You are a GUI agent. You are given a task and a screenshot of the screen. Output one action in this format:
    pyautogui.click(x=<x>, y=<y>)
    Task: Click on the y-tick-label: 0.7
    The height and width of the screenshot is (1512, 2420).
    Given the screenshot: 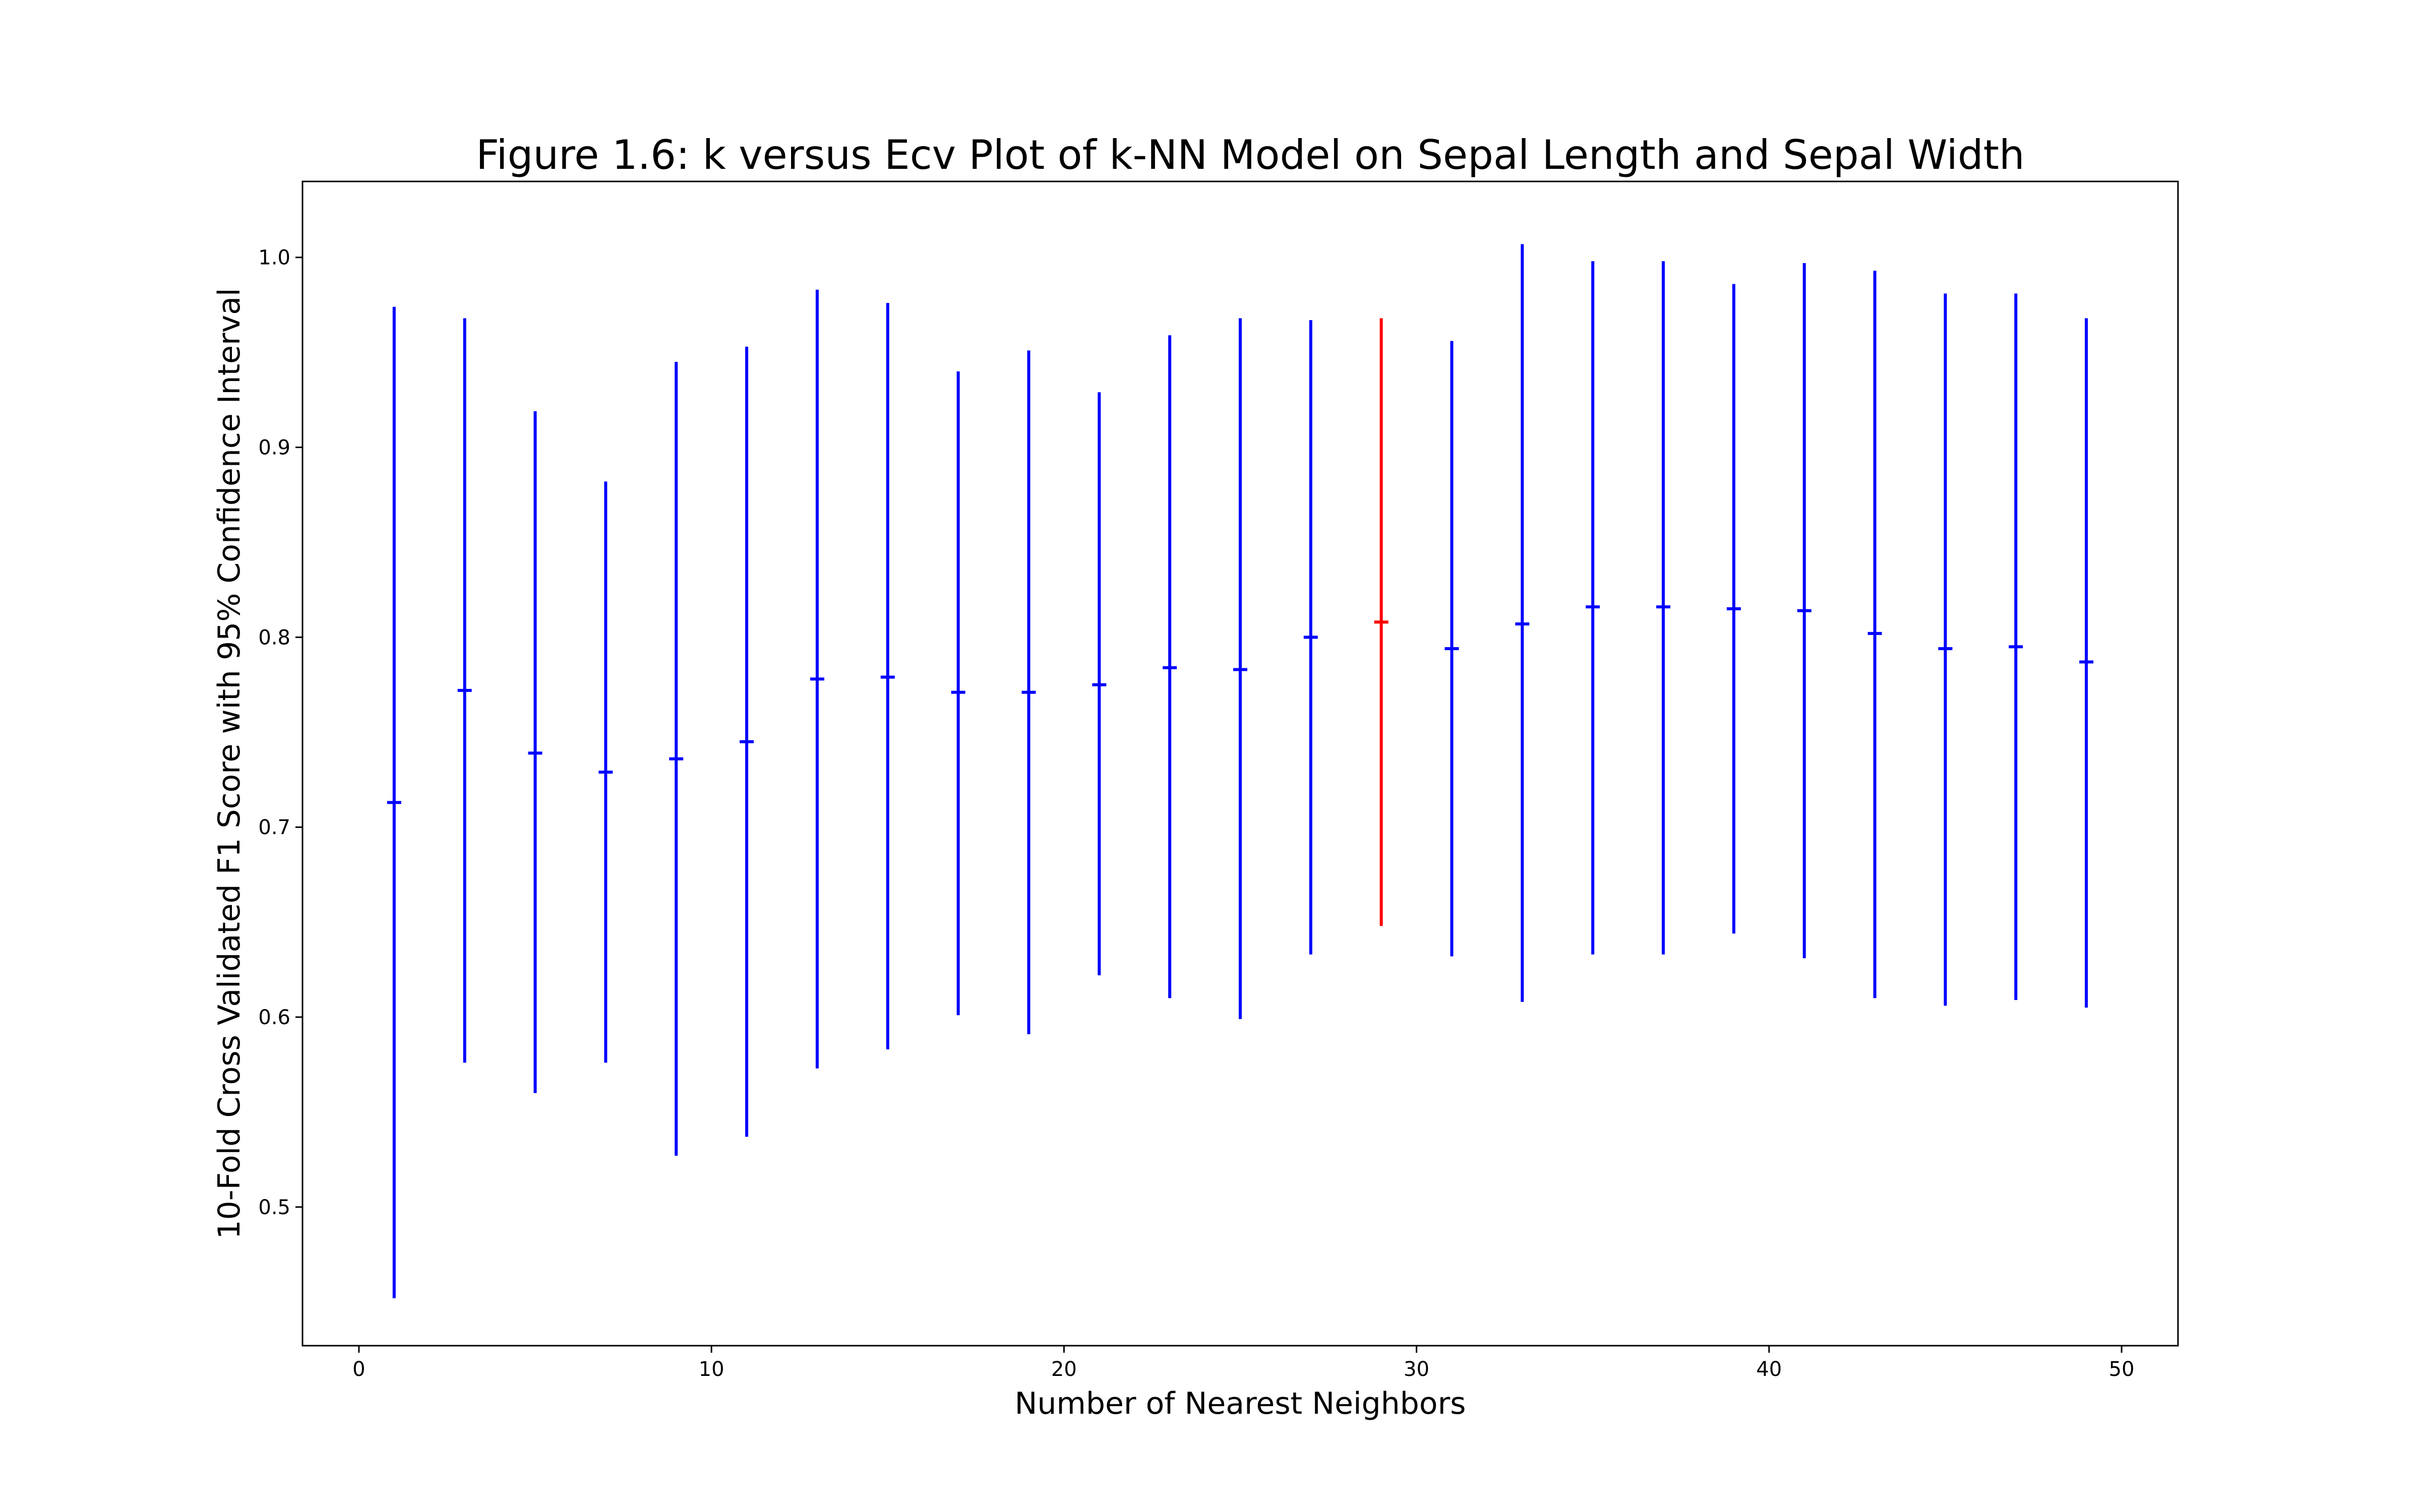 What is the action you would take?
    pyautogui.click(x=274, y=828)
    